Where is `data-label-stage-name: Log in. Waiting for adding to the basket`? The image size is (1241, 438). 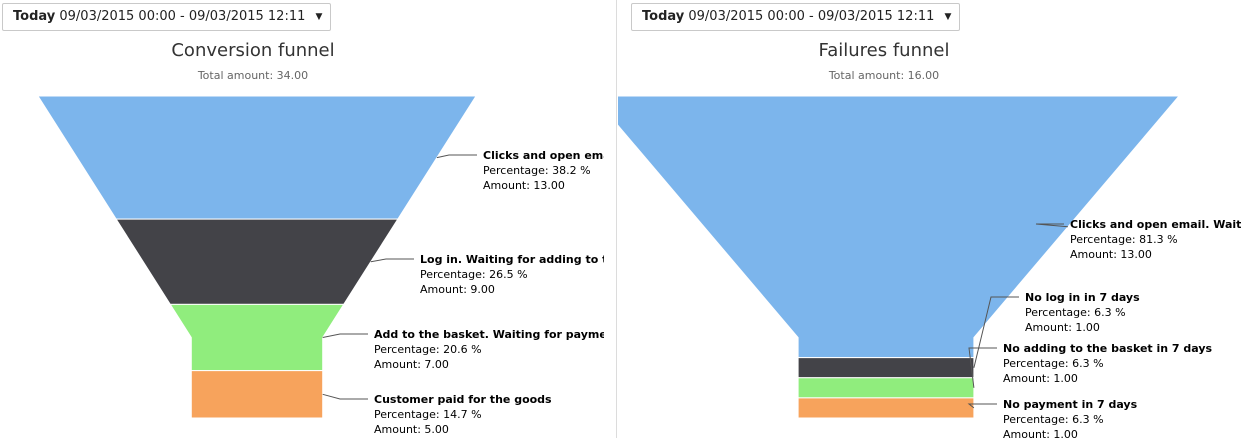
data-label-stage-name: Log in. Waiting for adding to the basket is located at coordinates (512, 259).